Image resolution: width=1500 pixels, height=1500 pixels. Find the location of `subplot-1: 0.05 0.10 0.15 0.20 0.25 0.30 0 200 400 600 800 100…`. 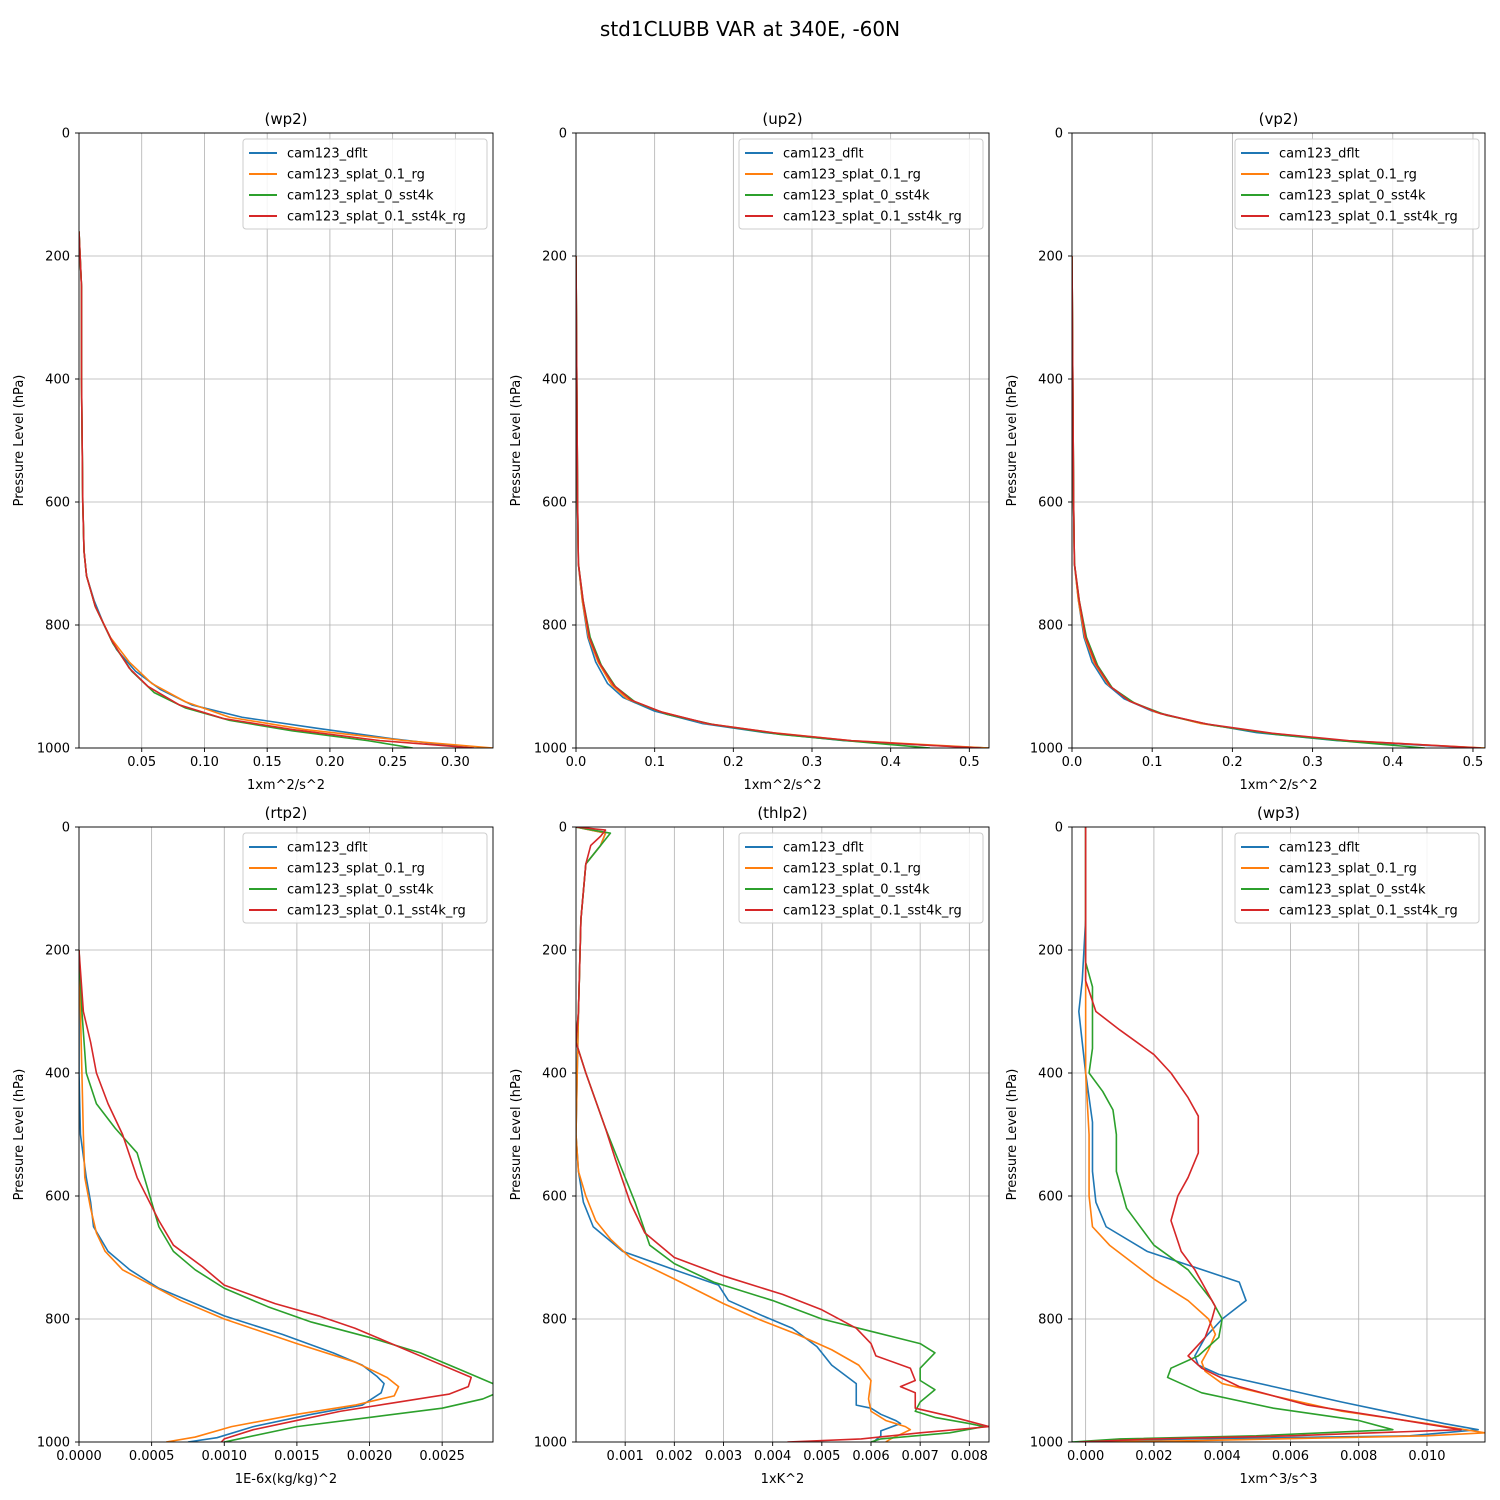

subplot-1: 0.05 0.10 0.15 0.20 0.25 0.30 0 200 400 600 800 100… is located at coordinates (253, 451).